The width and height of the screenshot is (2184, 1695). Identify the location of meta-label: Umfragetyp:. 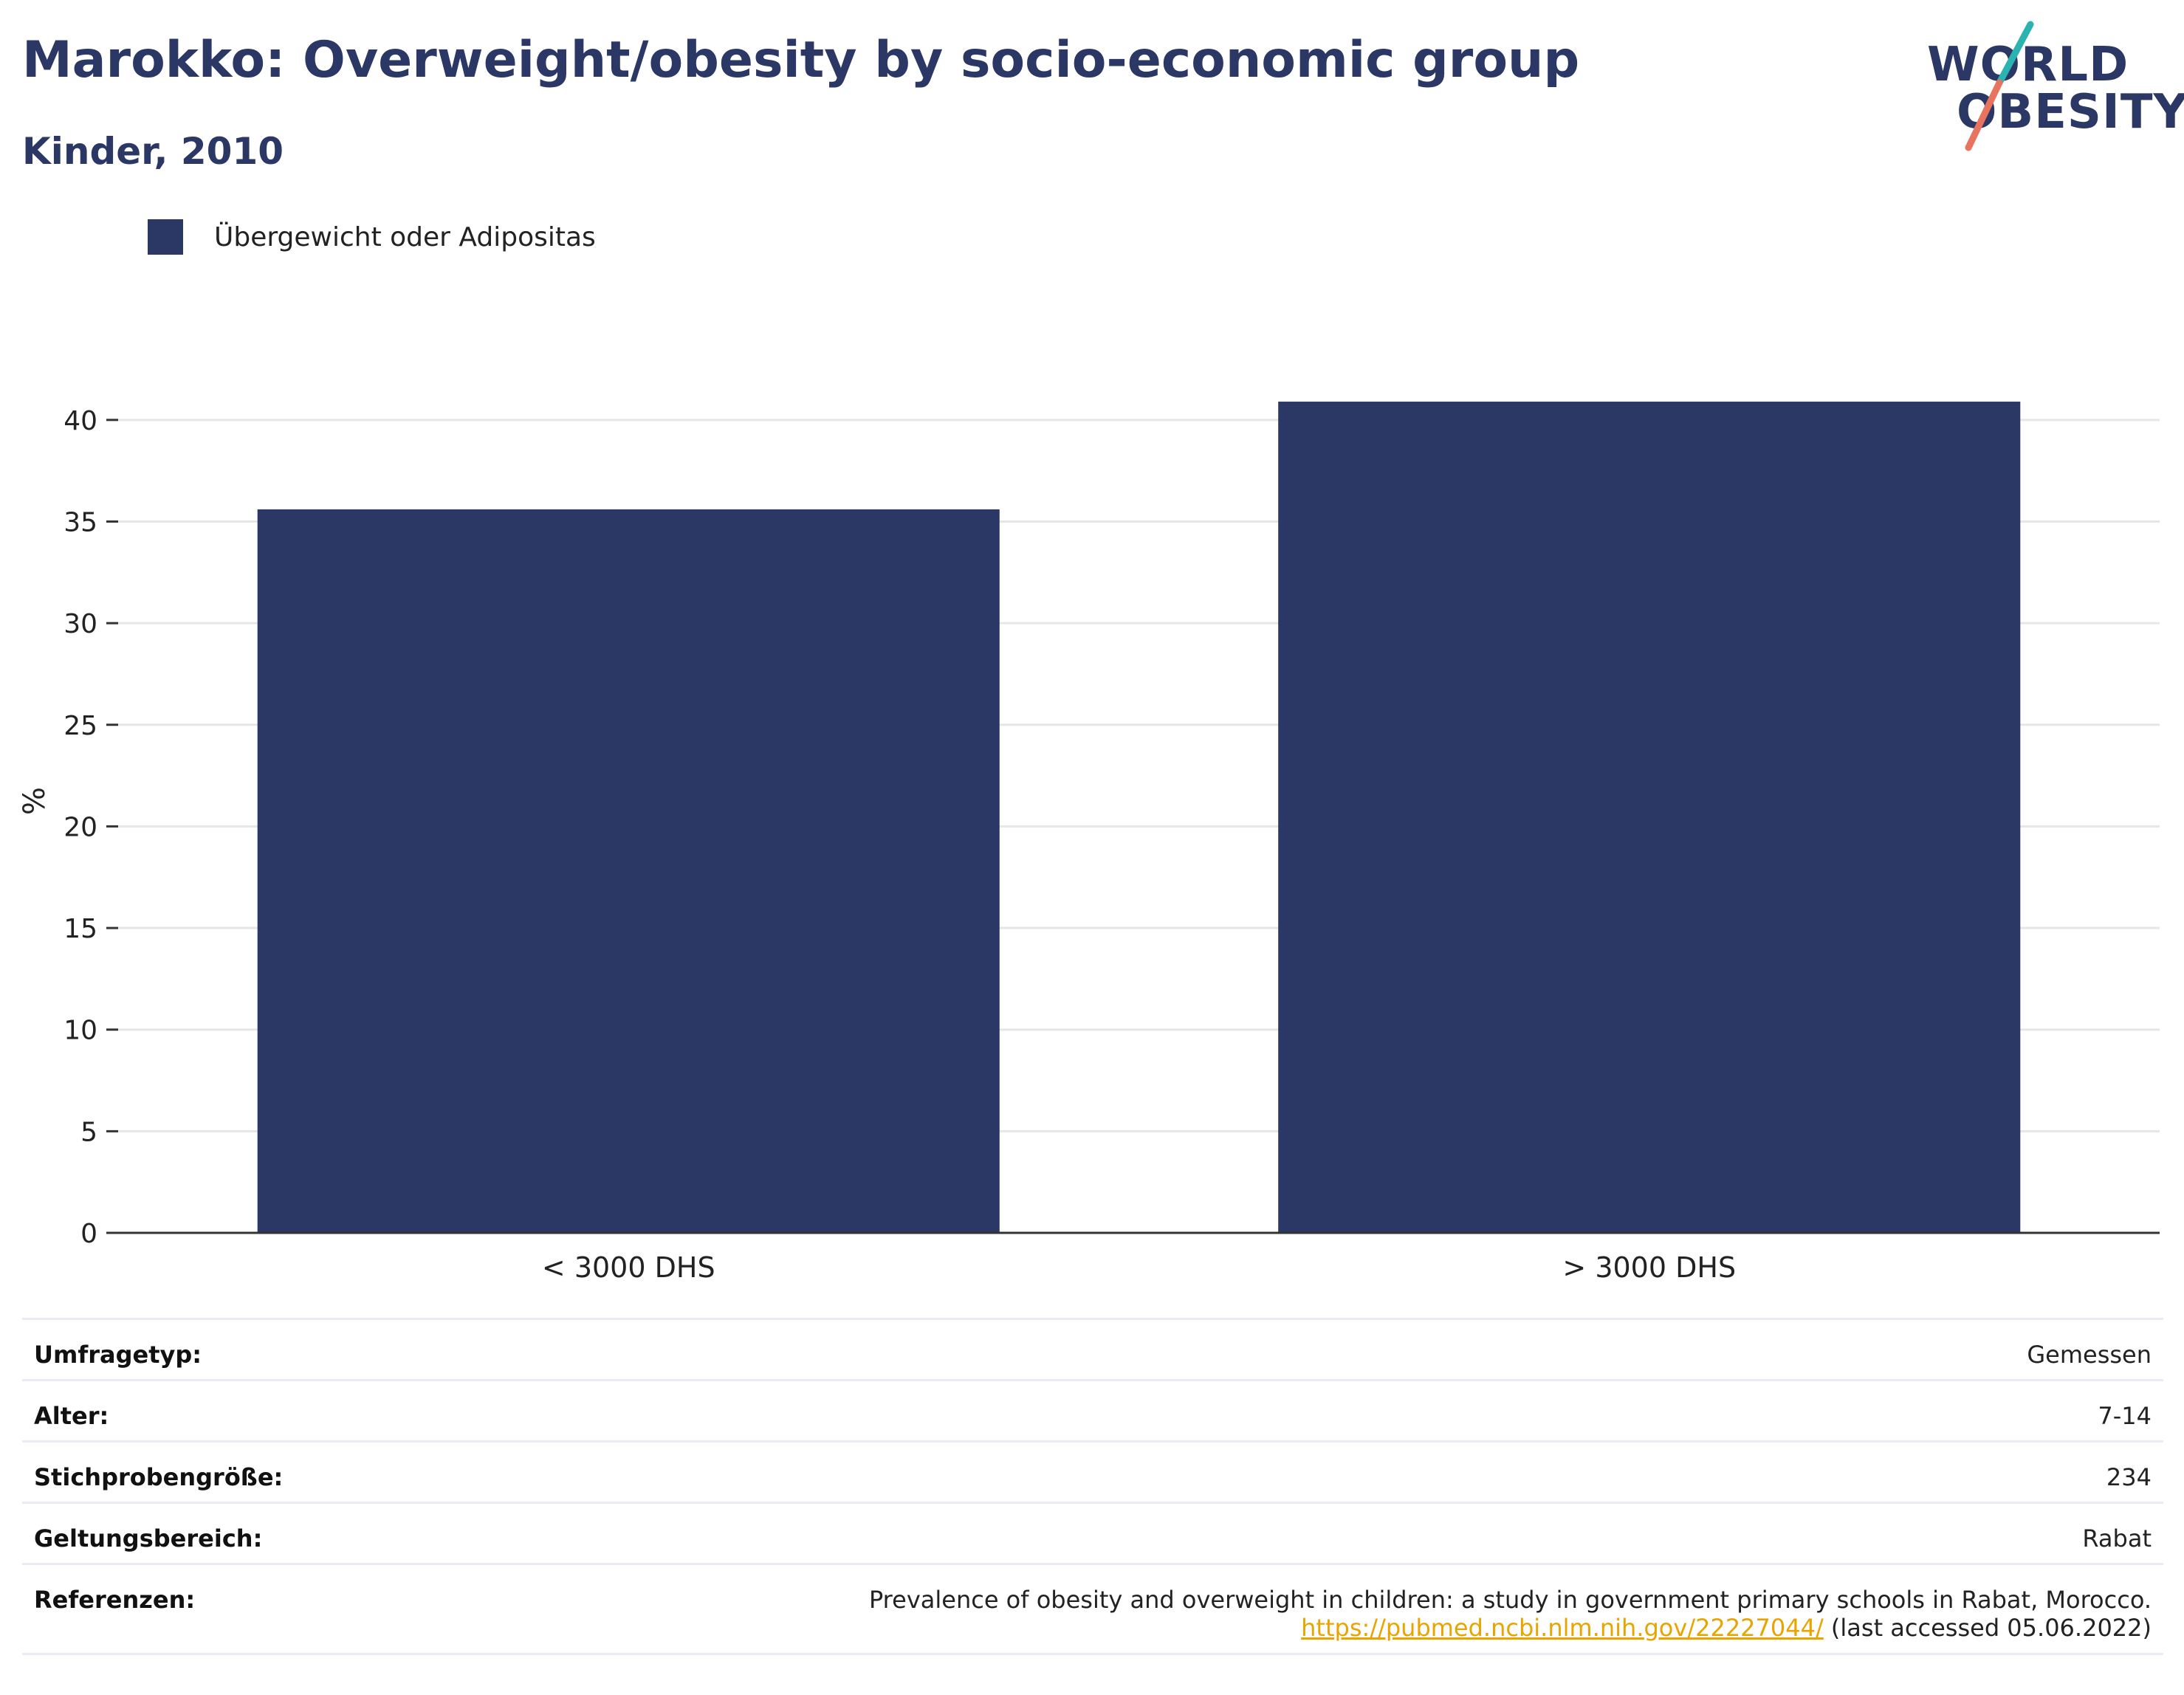
(118, 1355).